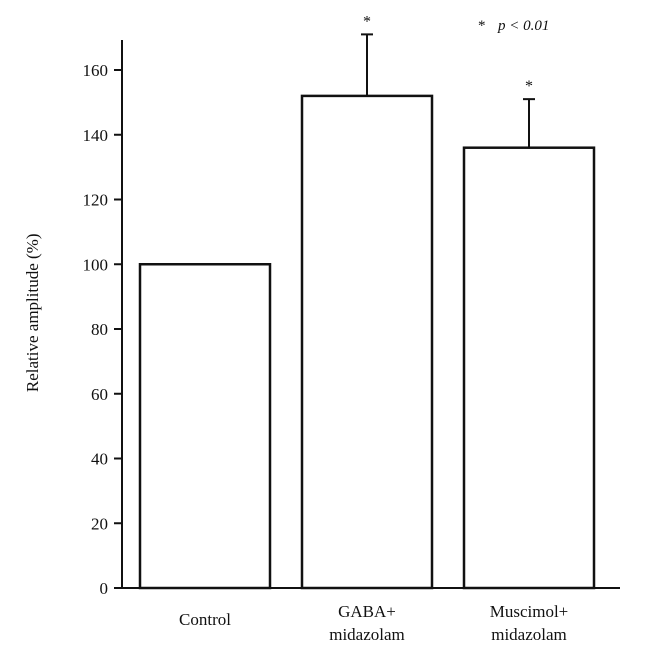 This screenshot has width=652, height=652. What do you see at coordinates (99, 459) in the screenshot?
I see `y-tick-label: 40` at bounding box center [99, 459].